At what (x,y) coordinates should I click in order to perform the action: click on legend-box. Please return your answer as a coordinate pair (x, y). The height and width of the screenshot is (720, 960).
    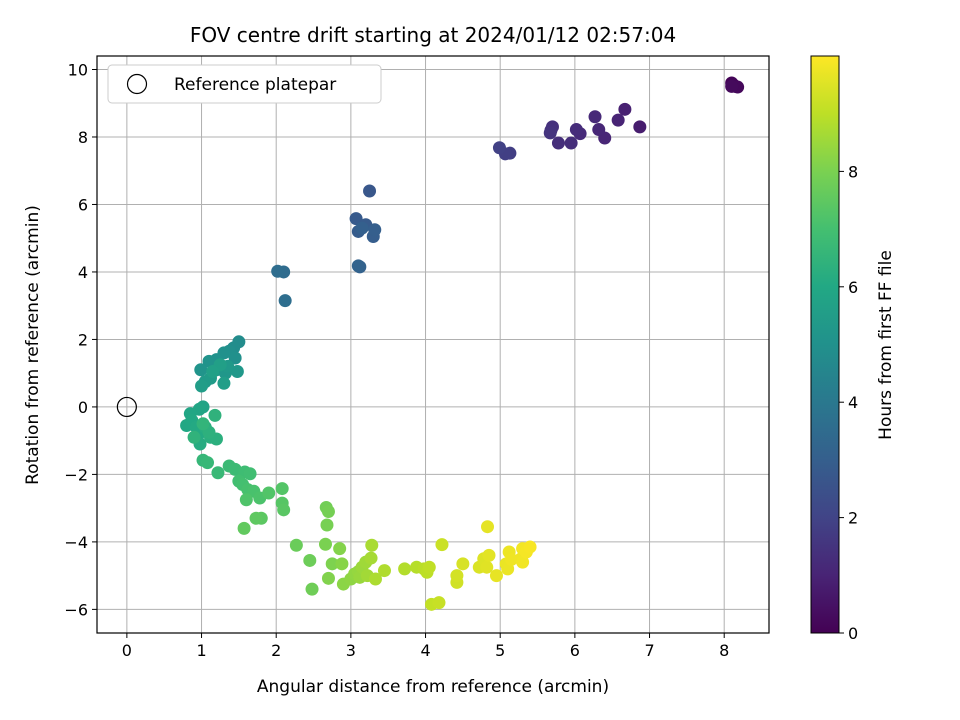
    Looking at the image, I should click on (244, 84).